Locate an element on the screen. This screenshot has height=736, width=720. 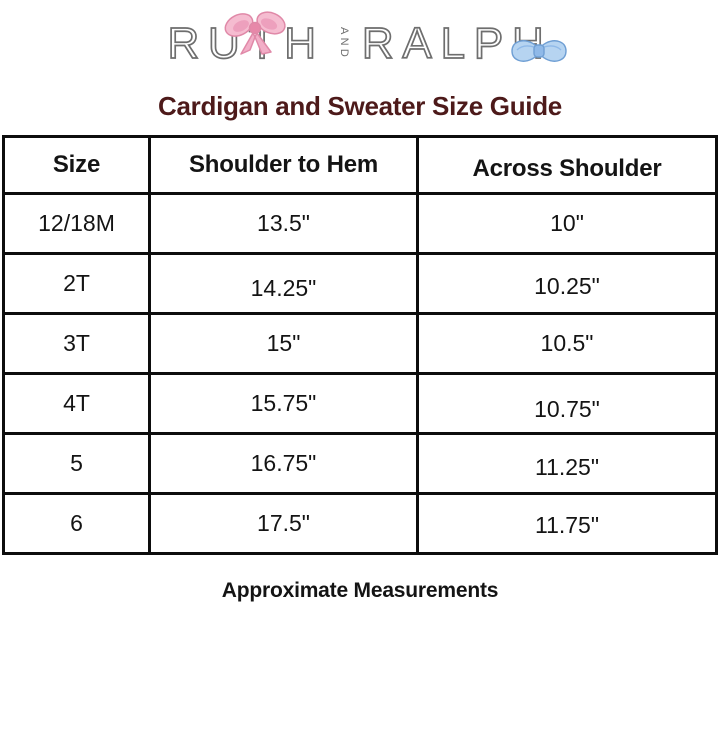
cell-size: 4T is located at coordinates (76, 403).